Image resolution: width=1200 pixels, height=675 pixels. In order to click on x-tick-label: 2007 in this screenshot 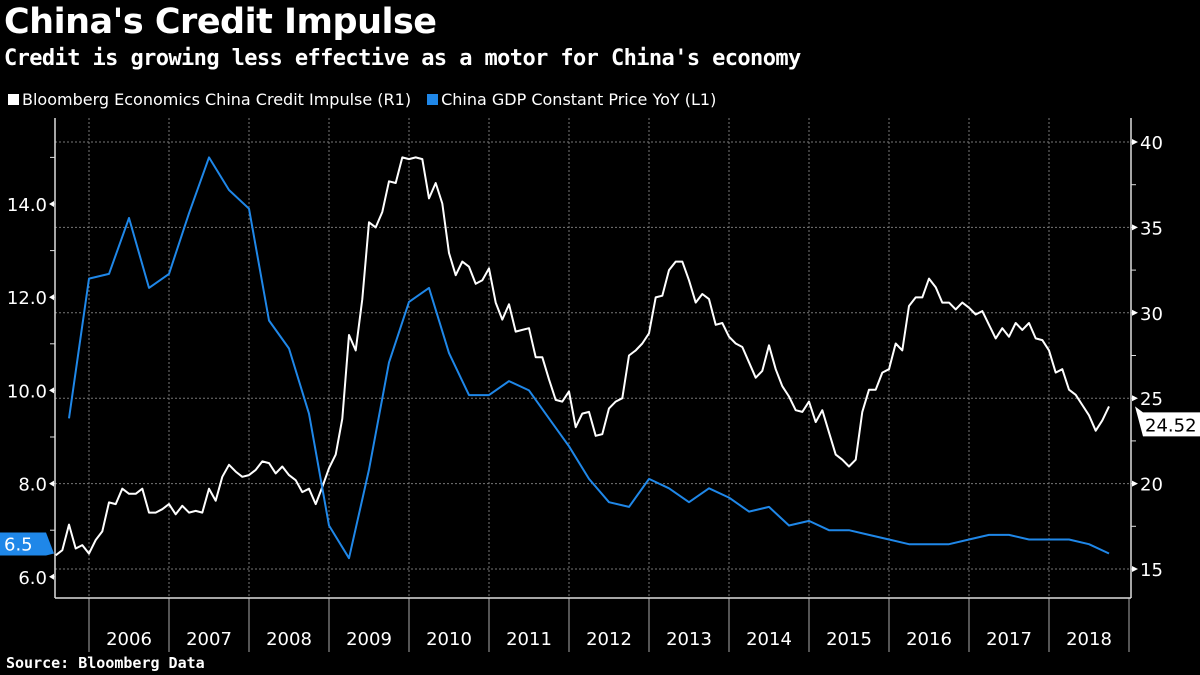, I will do `click(209, 639)`.